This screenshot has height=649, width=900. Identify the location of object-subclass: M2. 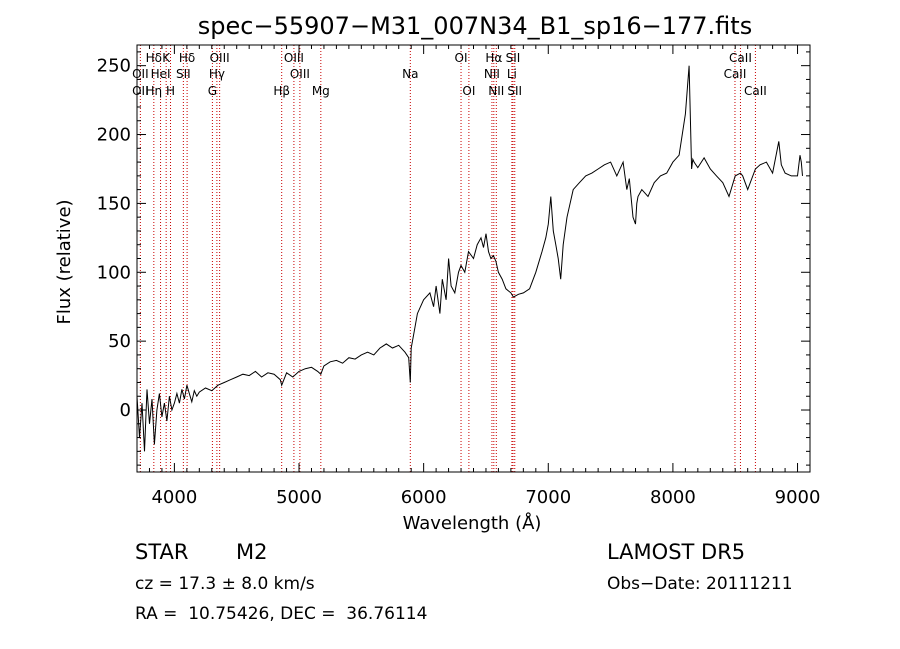
(252, 552).